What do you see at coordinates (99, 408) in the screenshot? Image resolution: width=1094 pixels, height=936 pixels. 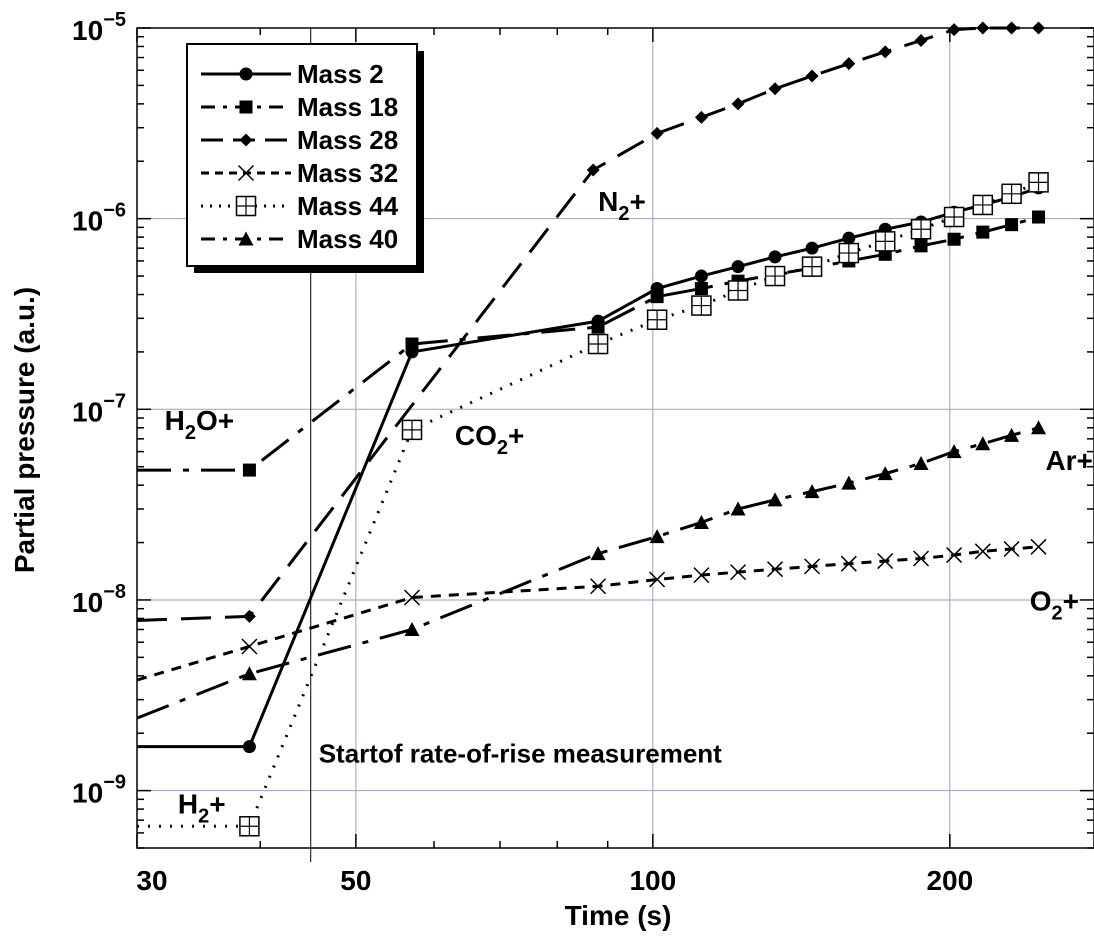 I see `y-tick-label: 10⁻⁷` at bounding box center [99, 408].